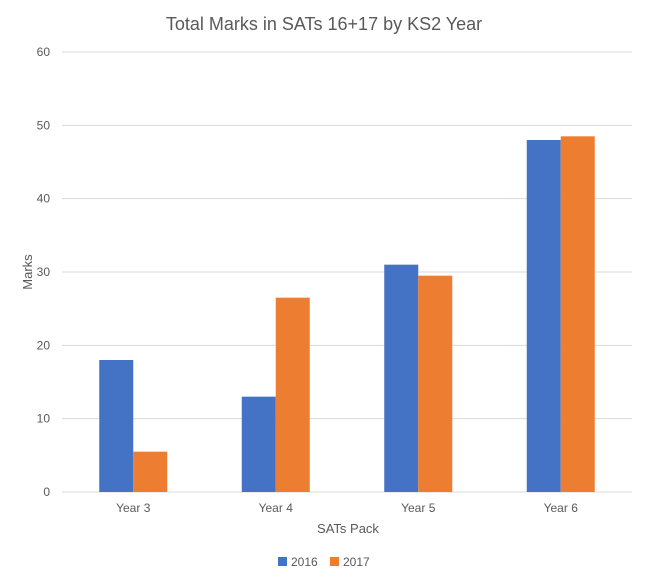 The image size is (649, 586). What do you see at coordinates (276, 508) in the screenshot?
I see `x-tick-label-year-4: Year 4` at bounding box center [276, 508].